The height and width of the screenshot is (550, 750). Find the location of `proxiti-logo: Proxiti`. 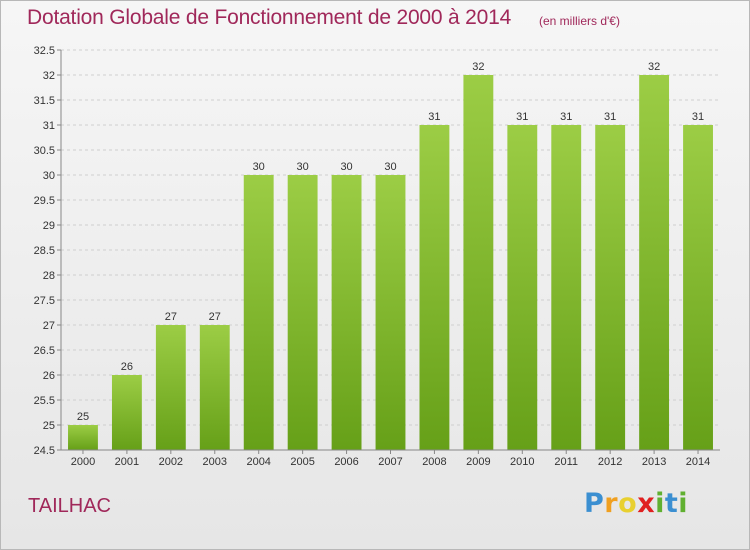

proxiti-logo: Proxiti is located at coordinates (636, 503).